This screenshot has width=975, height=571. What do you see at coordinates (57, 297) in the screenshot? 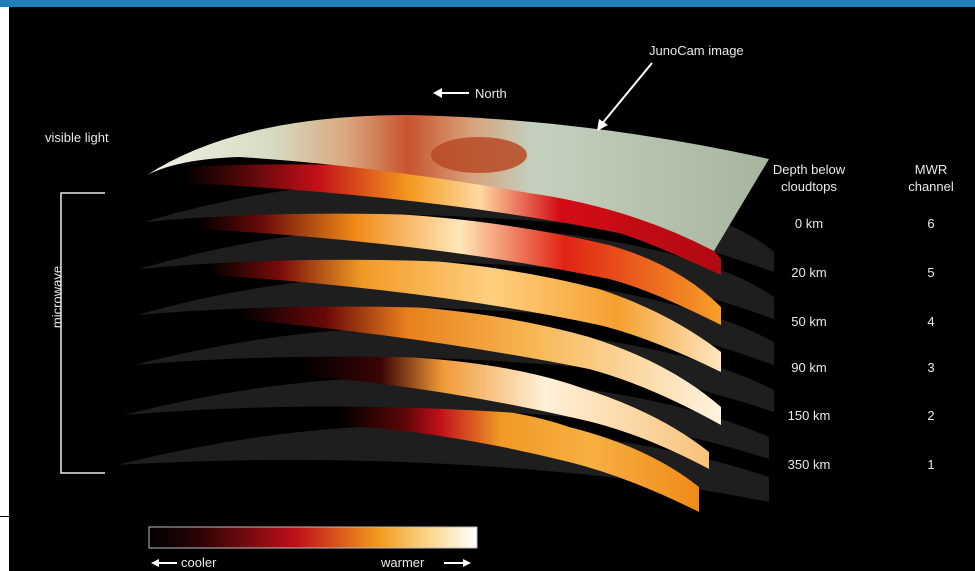
I see `microwave-label: microwave` at bounding box center [57, 297].